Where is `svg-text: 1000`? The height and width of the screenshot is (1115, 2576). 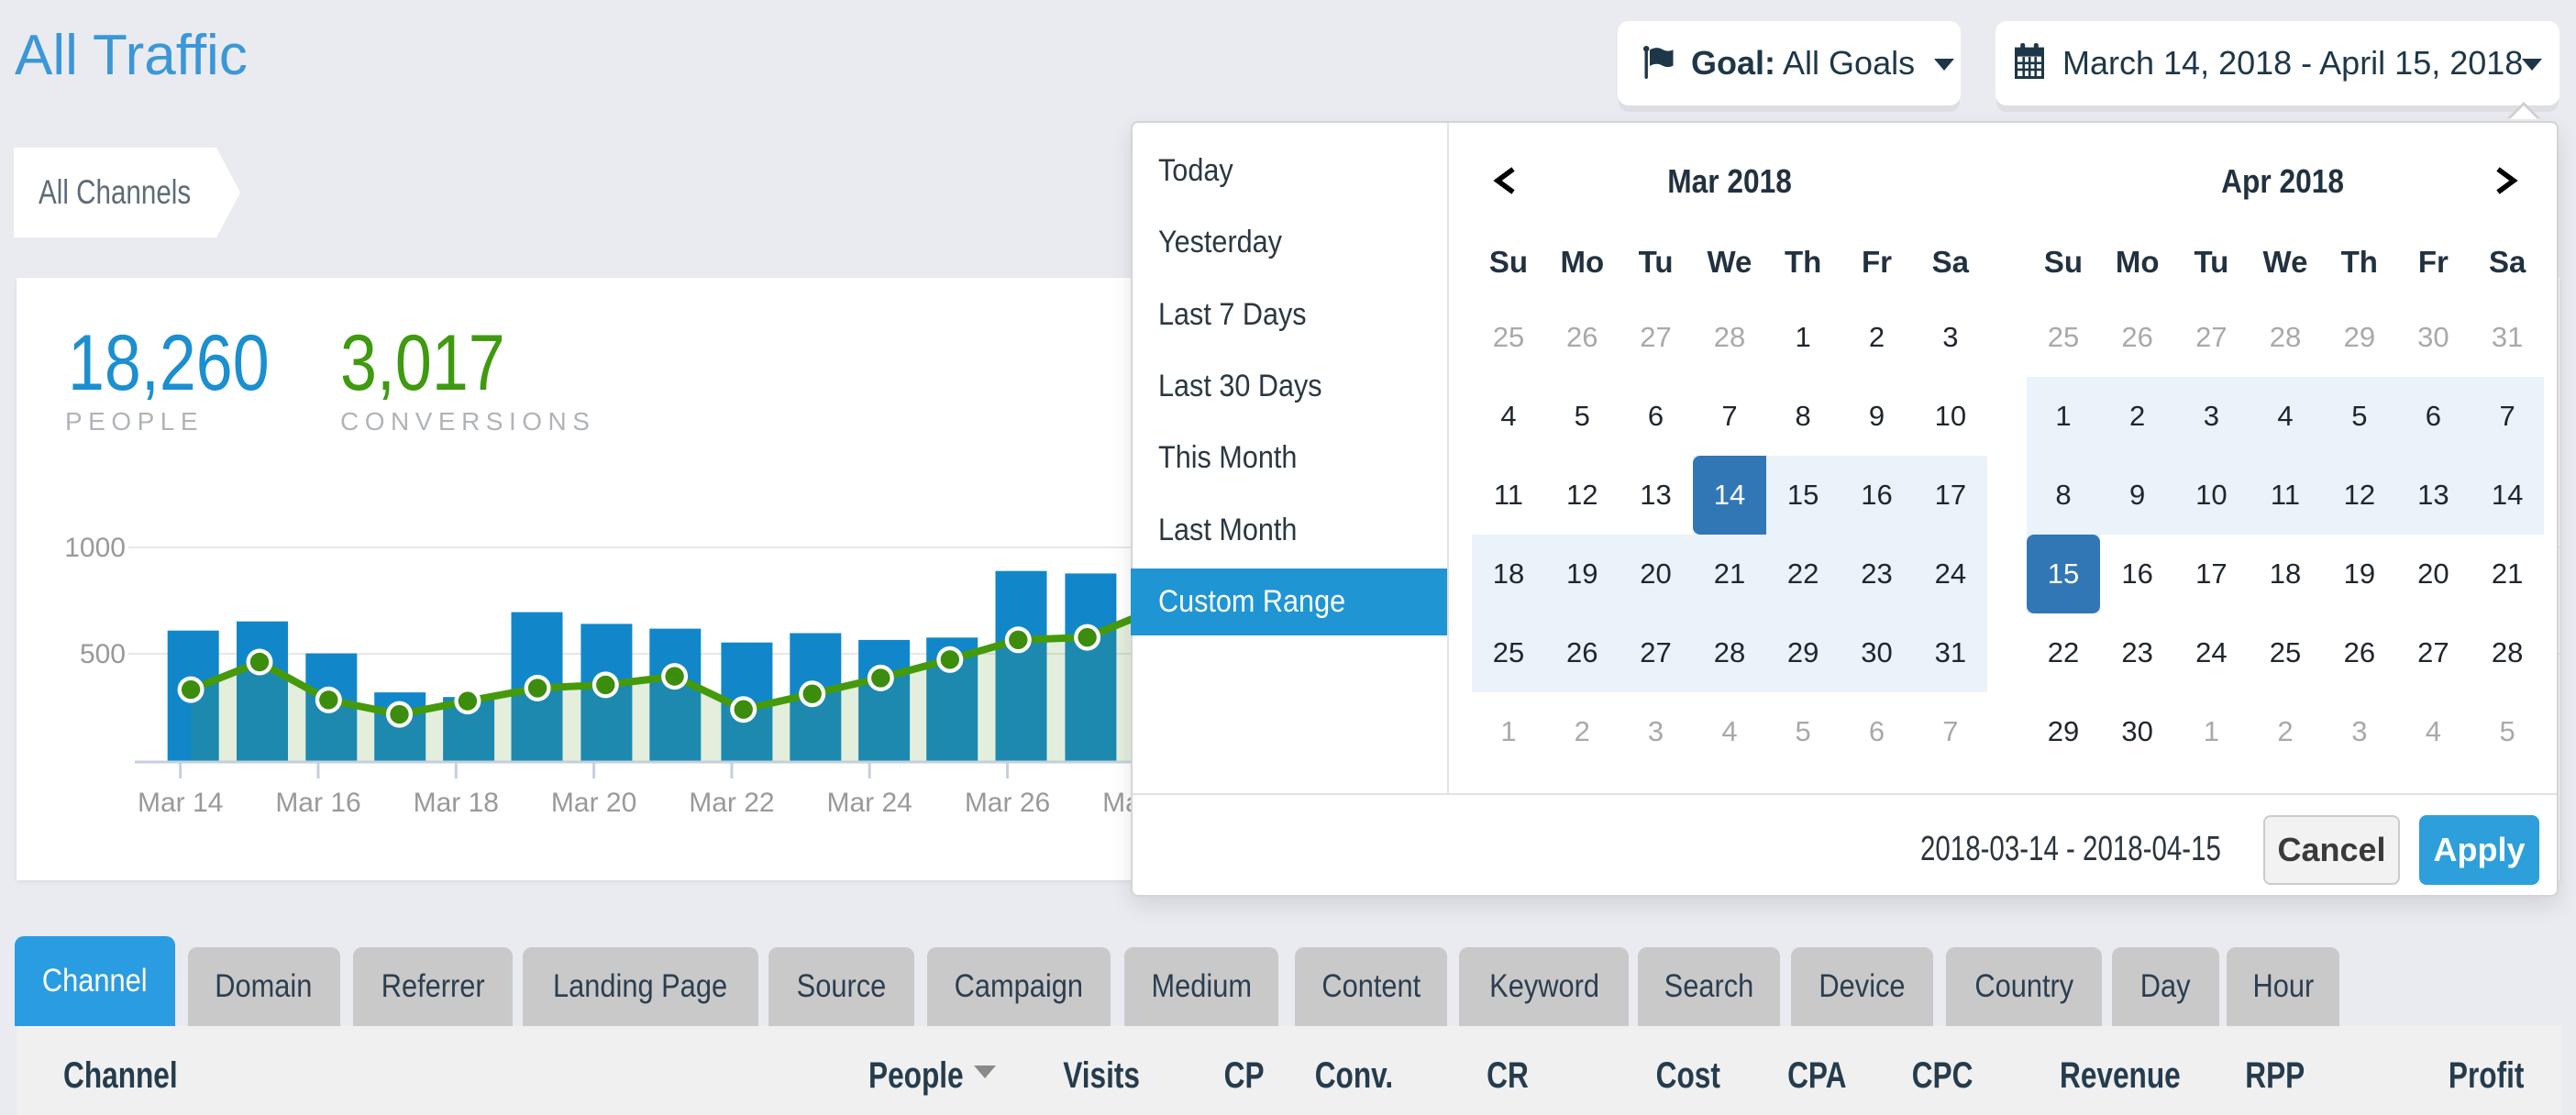 svg-text: 1000 is located at coordinates (95, 548).